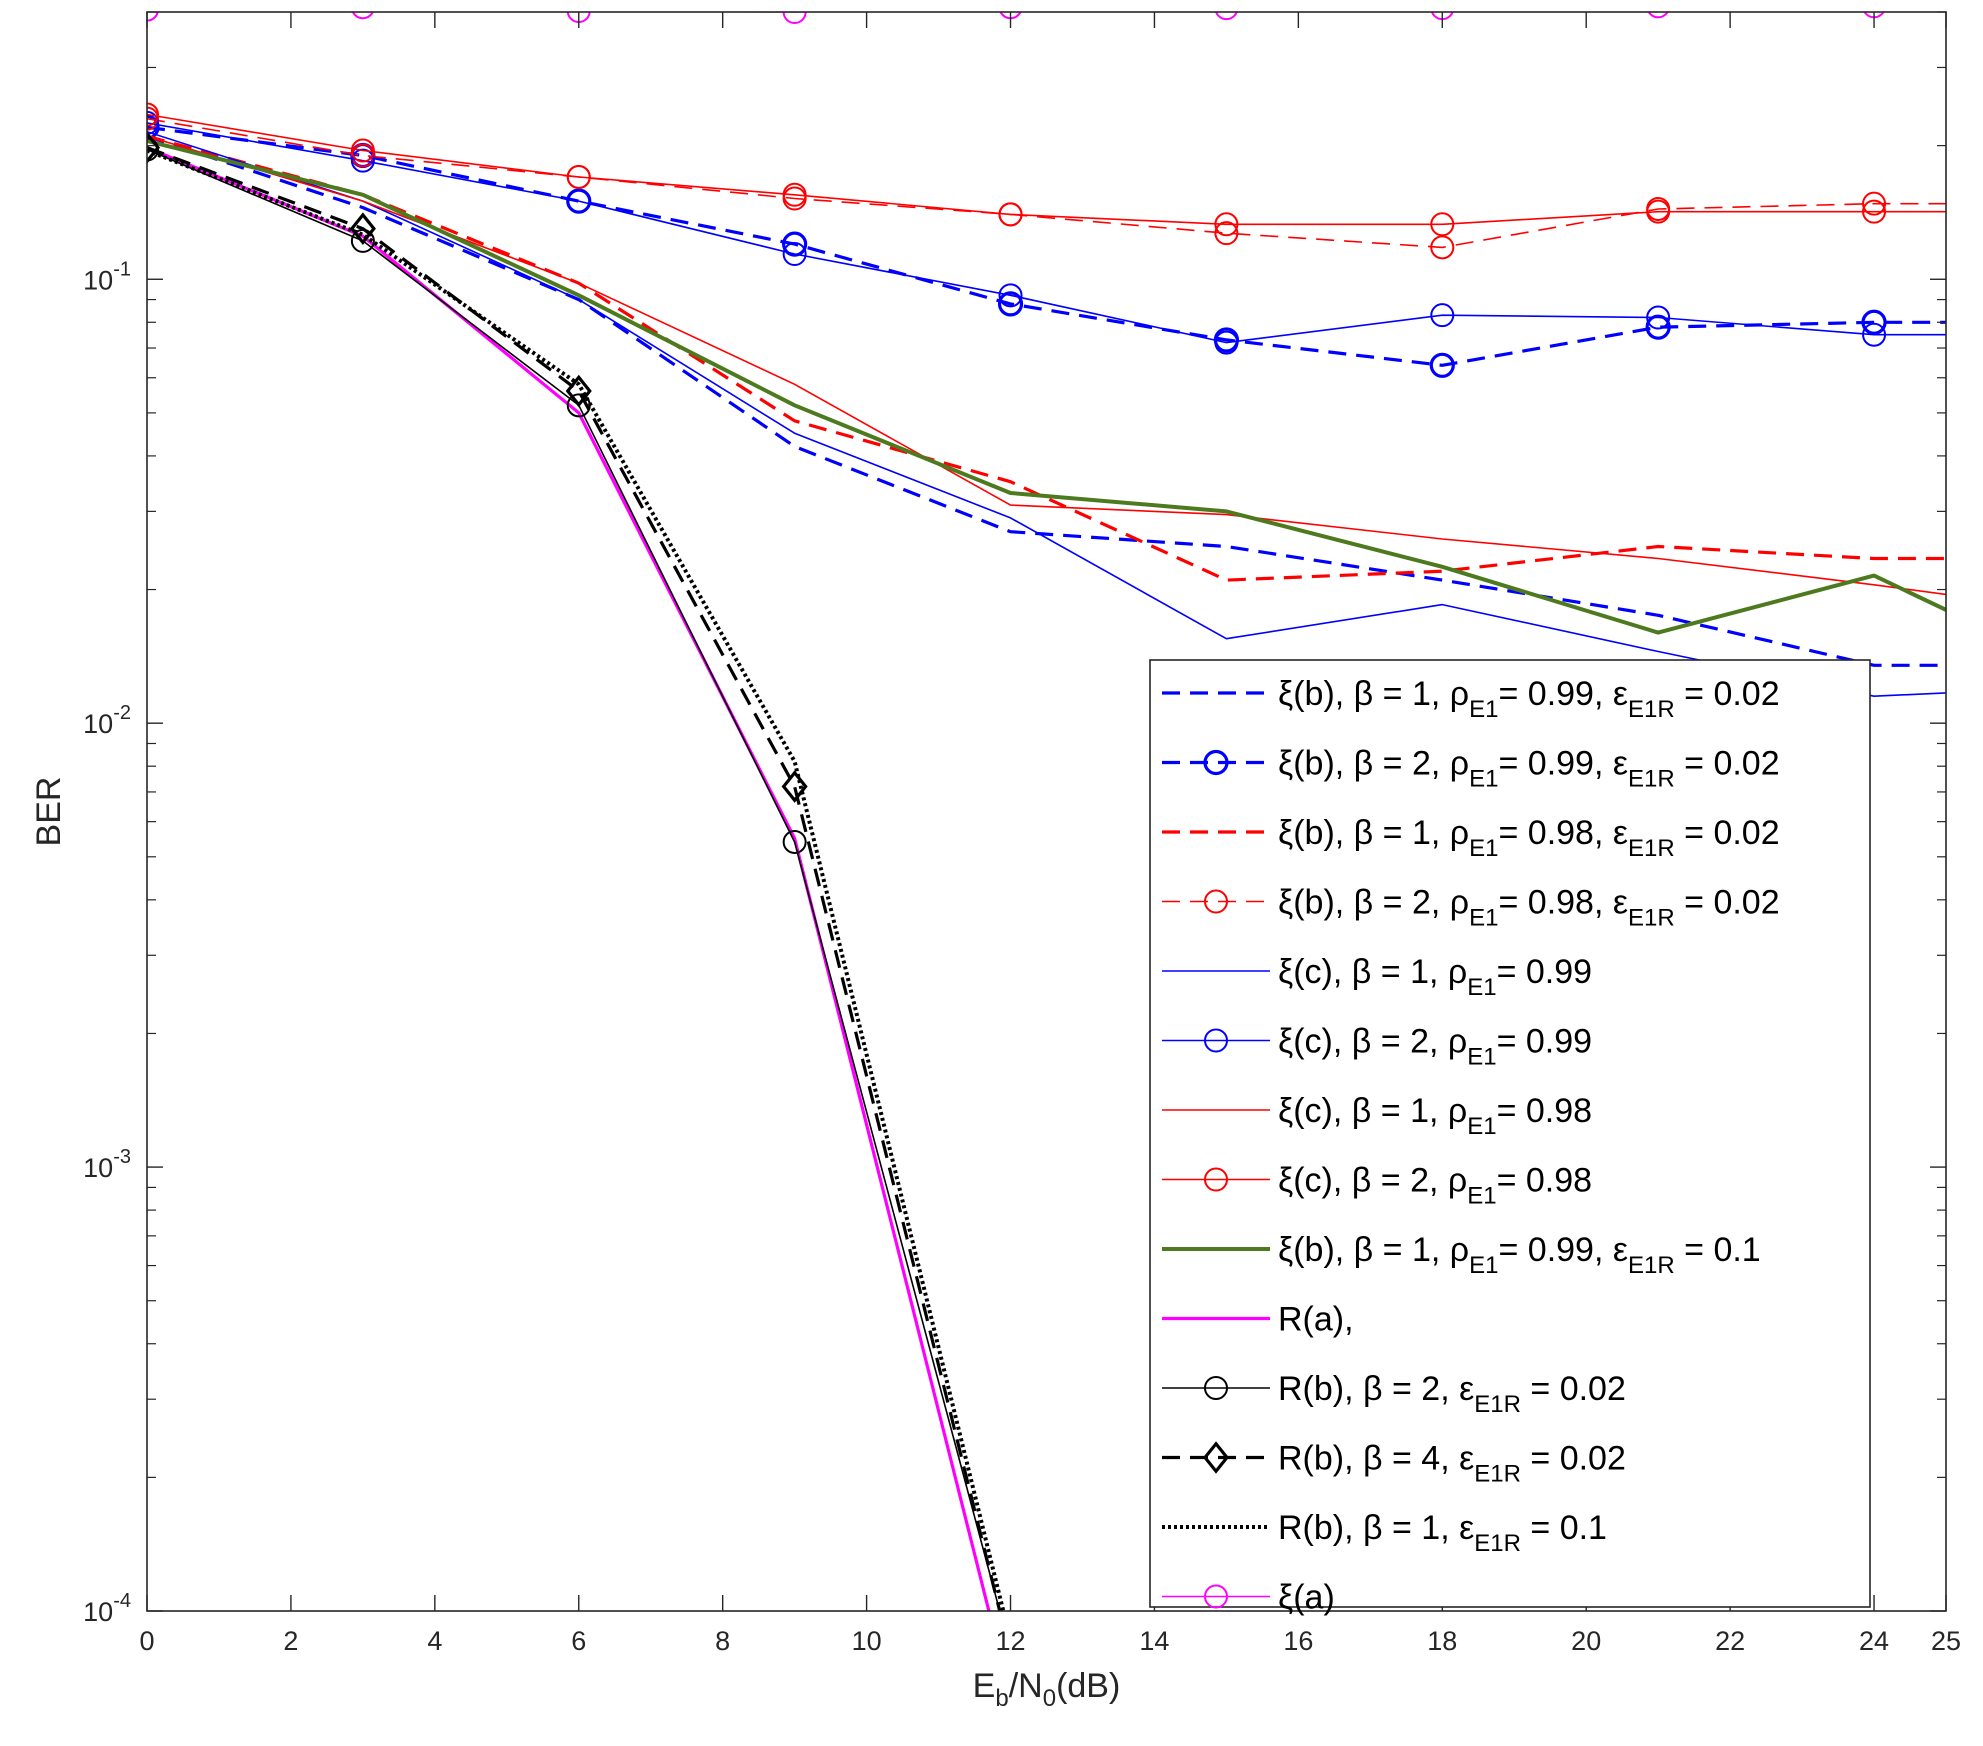 The width and height of the screenshot is (1983, 1746). I want to click on legend-label: ξ(b), β = 1, ρE1= 0.99, εE1R = 0.02, so click(1529, 699).